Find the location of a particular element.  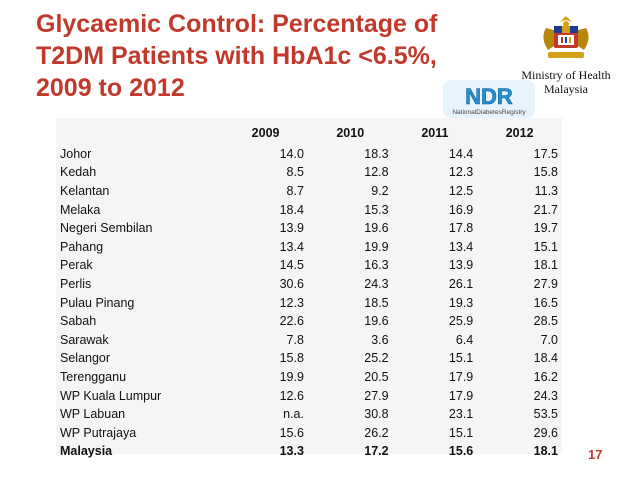

coat-of-arms-icon is located at coordinates (566, 37).